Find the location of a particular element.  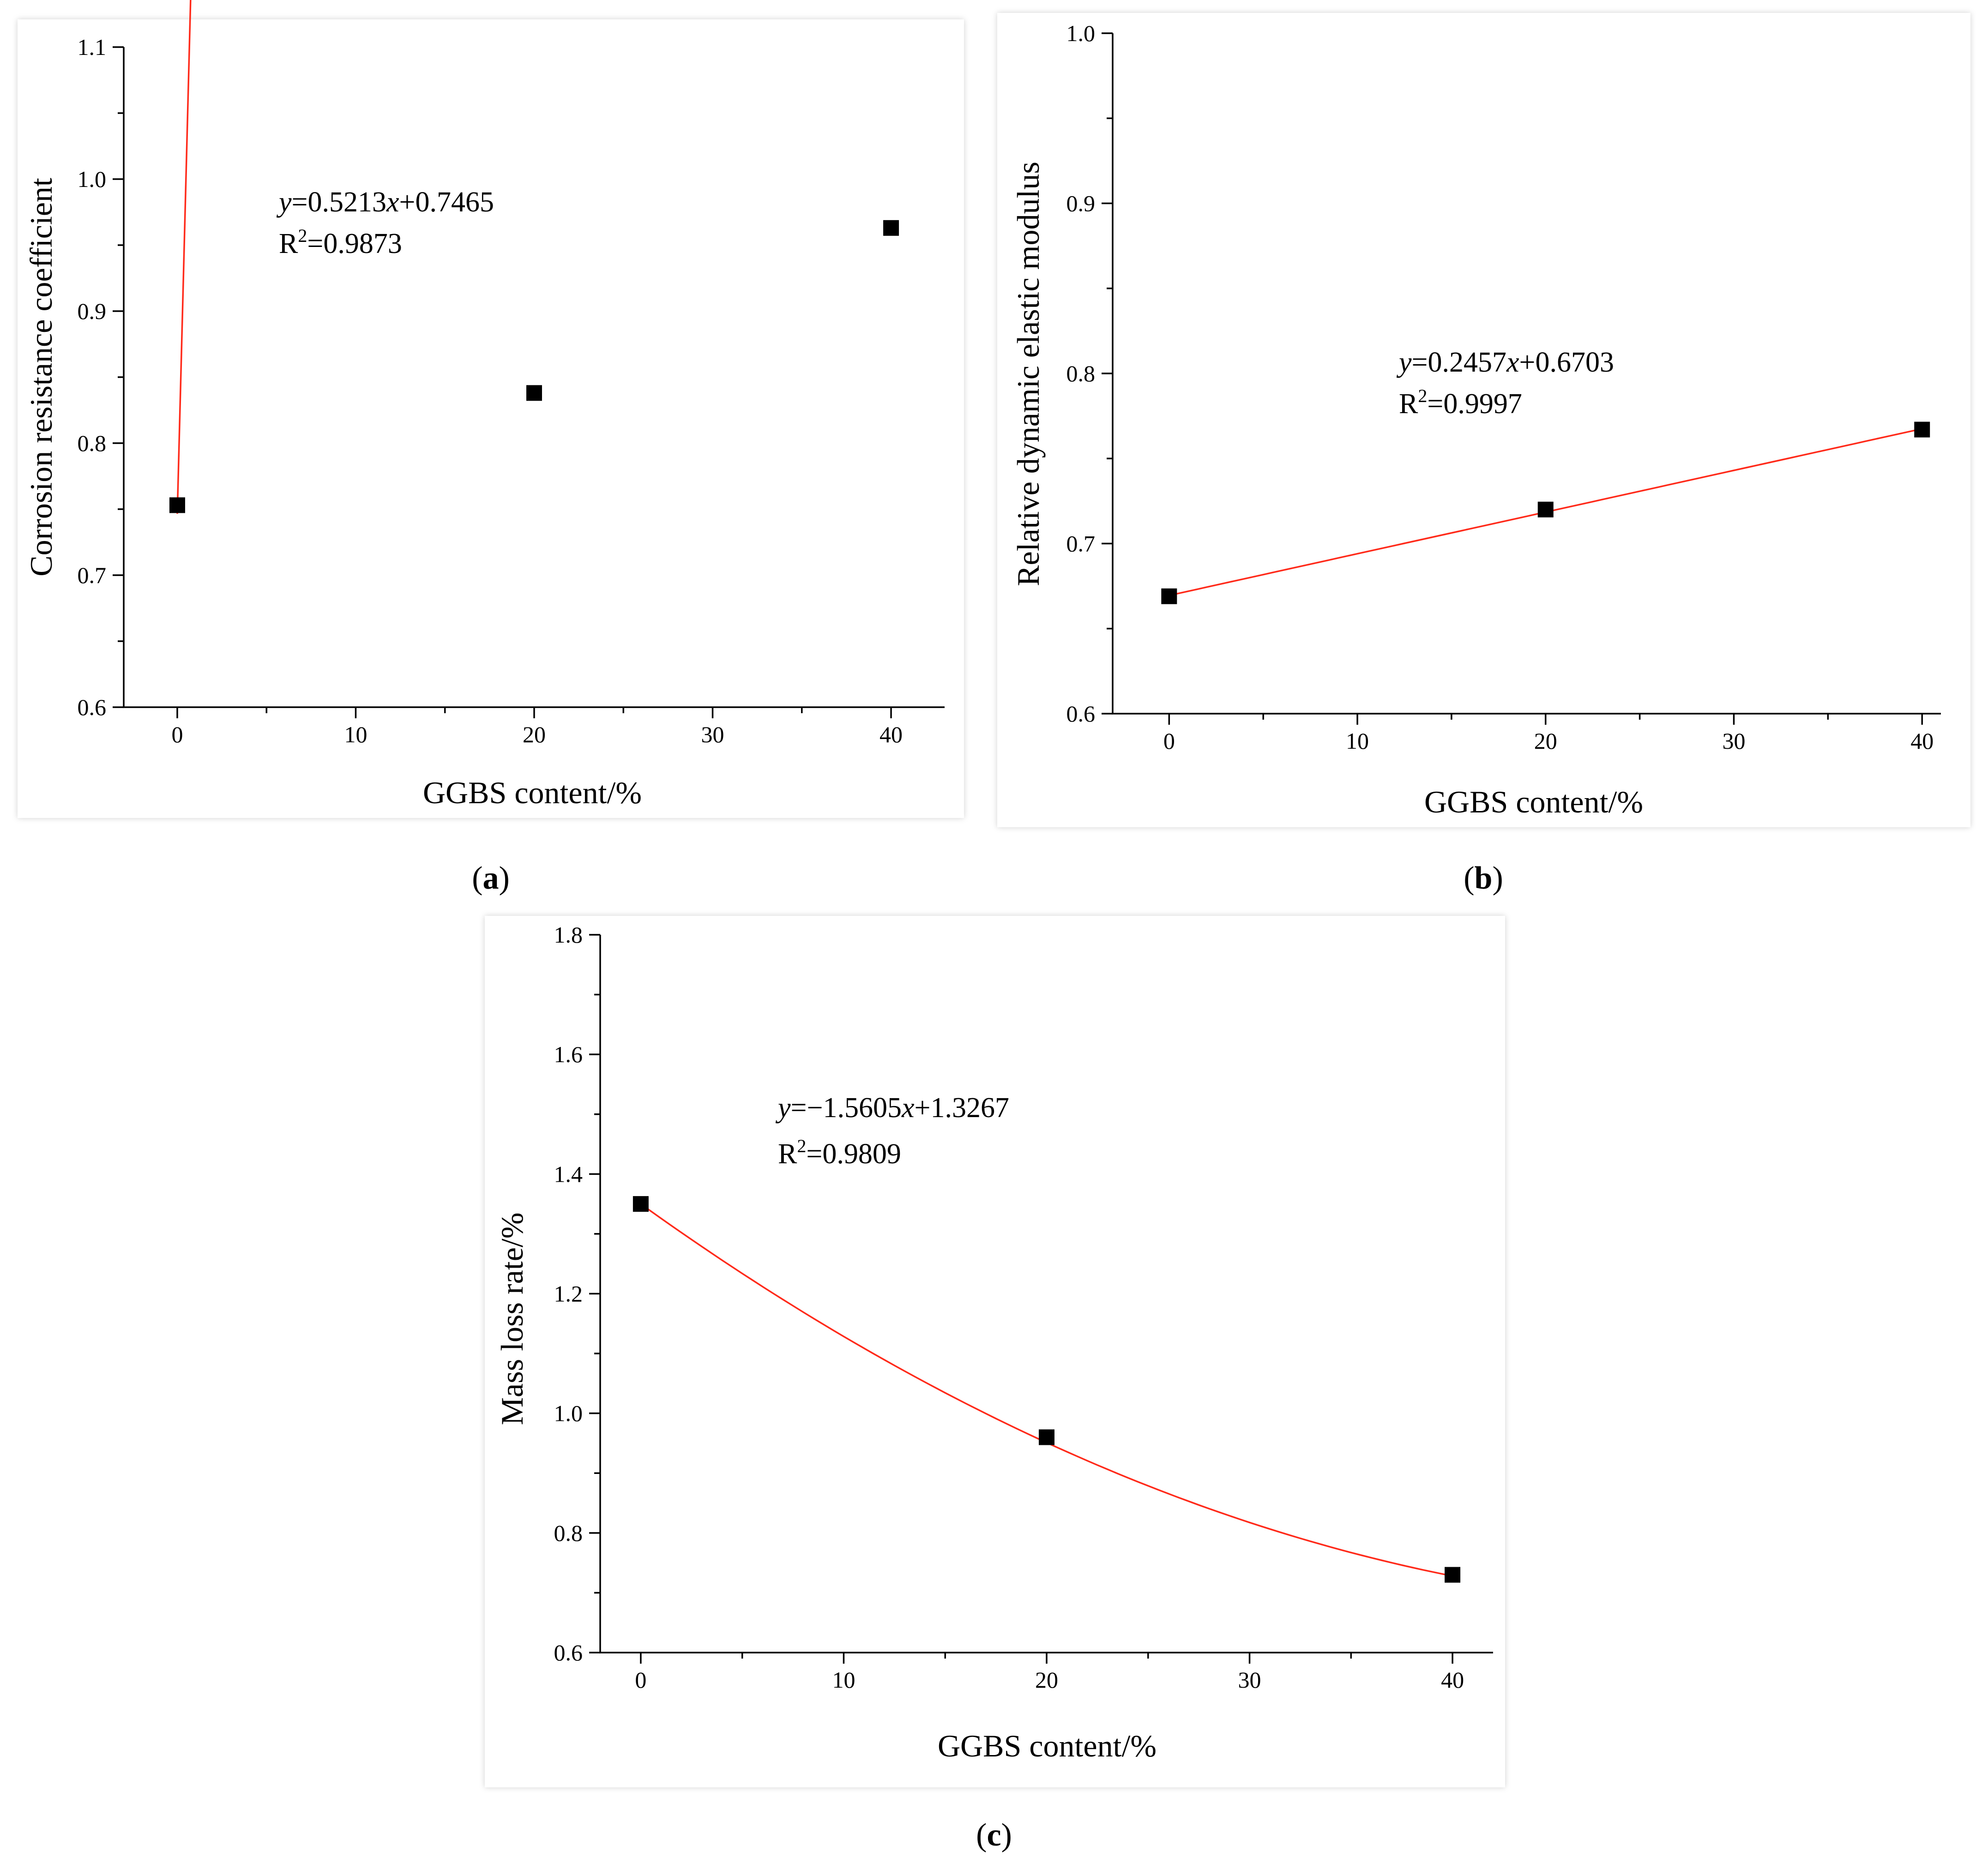

y-tick-label-a: 0.6 is located at coordinates (92, 707).